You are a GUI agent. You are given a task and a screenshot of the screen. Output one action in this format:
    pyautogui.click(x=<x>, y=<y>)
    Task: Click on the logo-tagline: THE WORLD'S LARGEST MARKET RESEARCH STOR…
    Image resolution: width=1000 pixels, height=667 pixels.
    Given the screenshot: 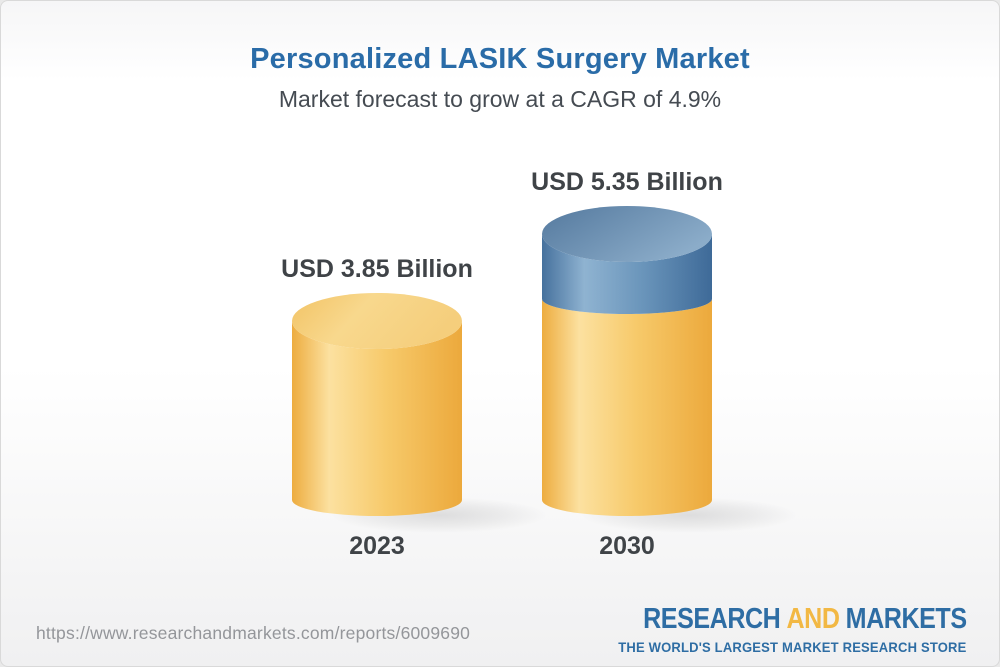 What is the action you would take?
    pyautogui.click(x=792, y=647)
    